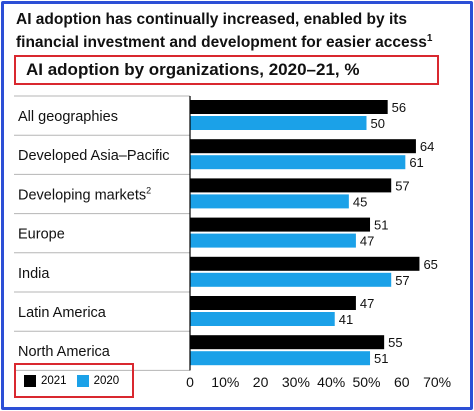 The width and height of the screenshot is (474, 411). What do you see at coordinates (367, 241) in the screenshot?
I see `data-label-europe-2020: 47` at bounding box center [367, 241].